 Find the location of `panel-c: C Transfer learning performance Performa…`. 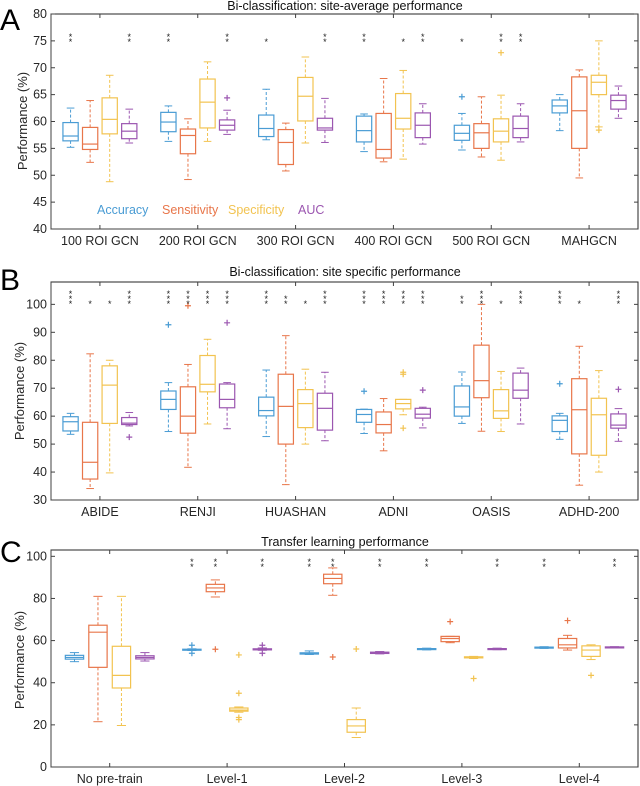

panel-c: C Transfer learning performance Performa… is located at coordinates (214, 622).